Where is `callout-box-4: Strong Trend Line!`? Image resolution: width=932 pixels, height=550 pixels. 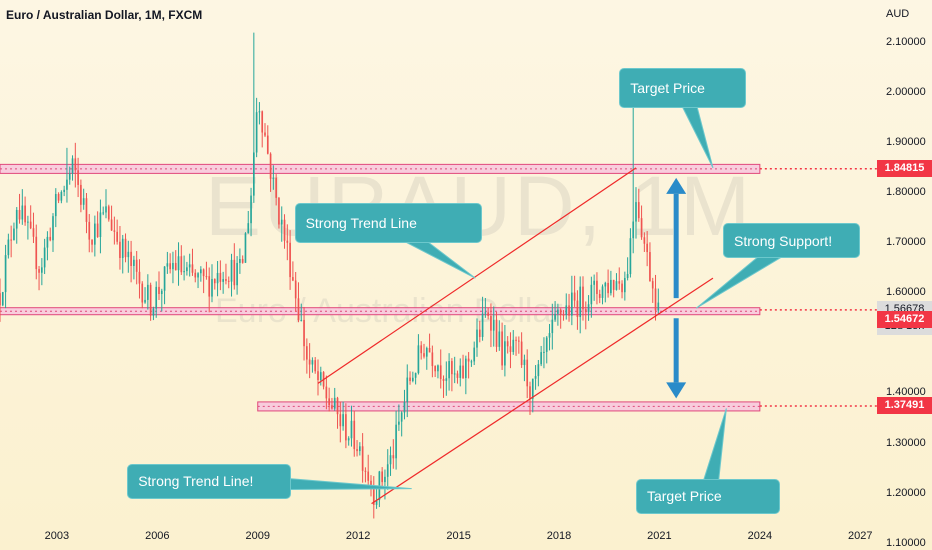 callout-box-4: Strong Trend Line! is located at coordinates (209, 481).